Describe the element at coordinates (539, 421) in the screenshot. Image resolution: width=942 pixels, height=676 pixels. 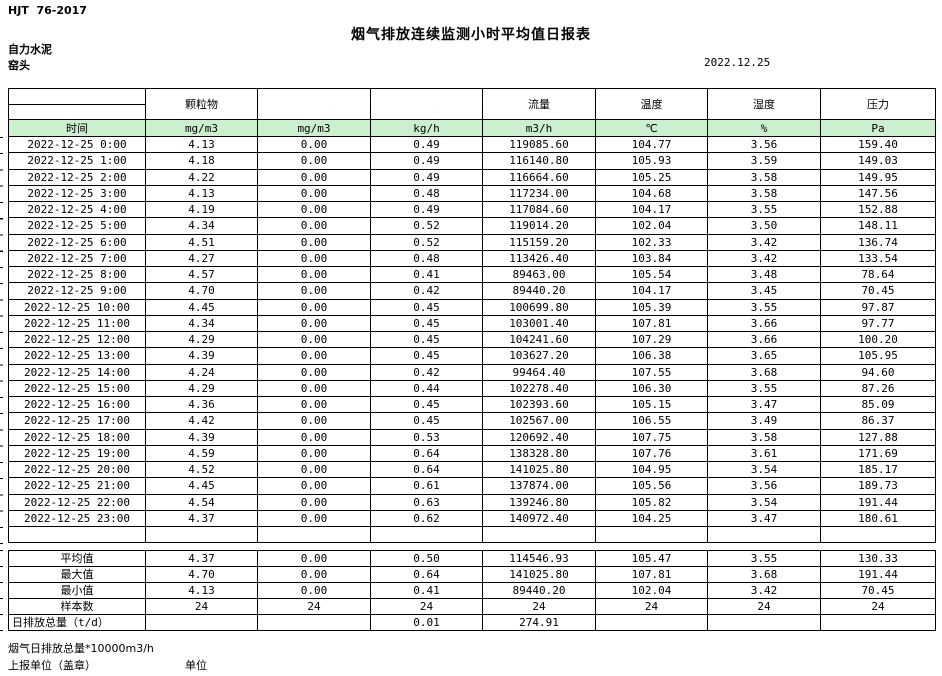
I see `value-cell: 102567.00` at that location.